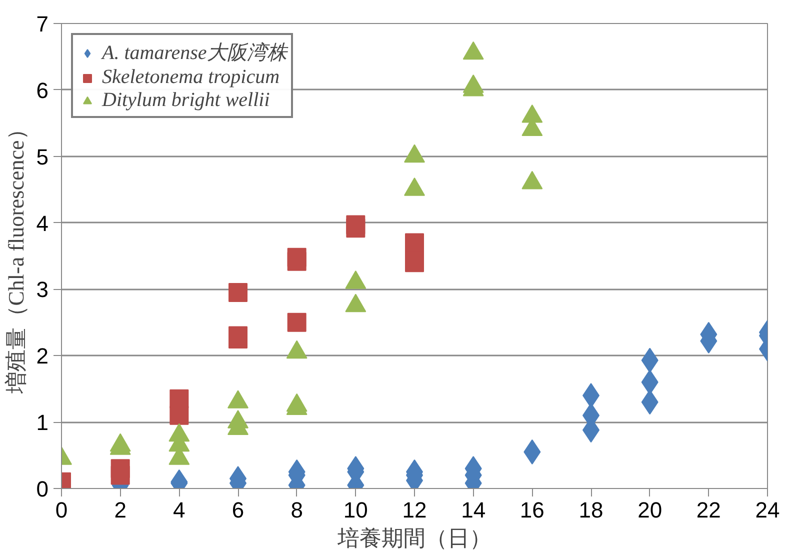 The image size is (789, 553). I want to click on y-tick-label: 1, so click(42, 423).